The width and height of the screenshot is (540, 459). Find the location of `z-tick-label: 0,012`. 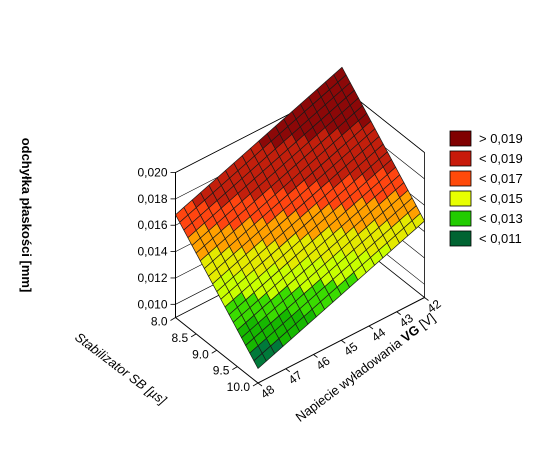

z-tick-label: 0,012 is located at coordinates (152, 278).